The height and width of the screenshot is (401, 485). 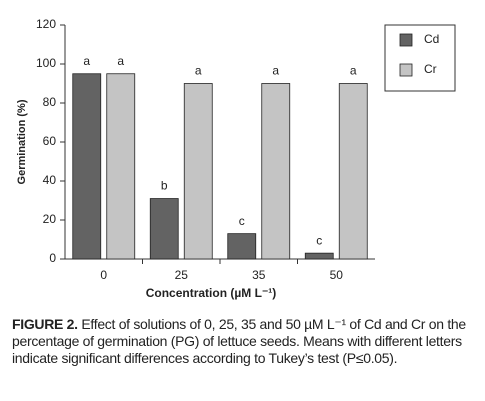 What do you see at coordinates (337, 275) in the screenshot?
I see `x-tick-label: 50` at bounding box center [337, 275].